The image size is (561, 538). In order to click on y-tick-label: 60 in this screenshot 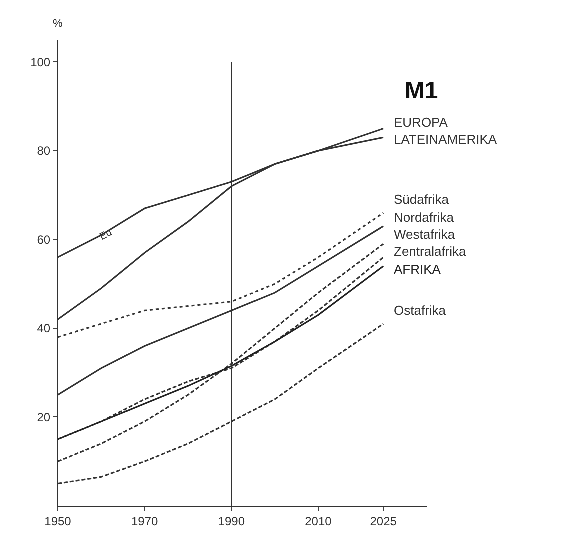, I will do `click(44, 239)`.